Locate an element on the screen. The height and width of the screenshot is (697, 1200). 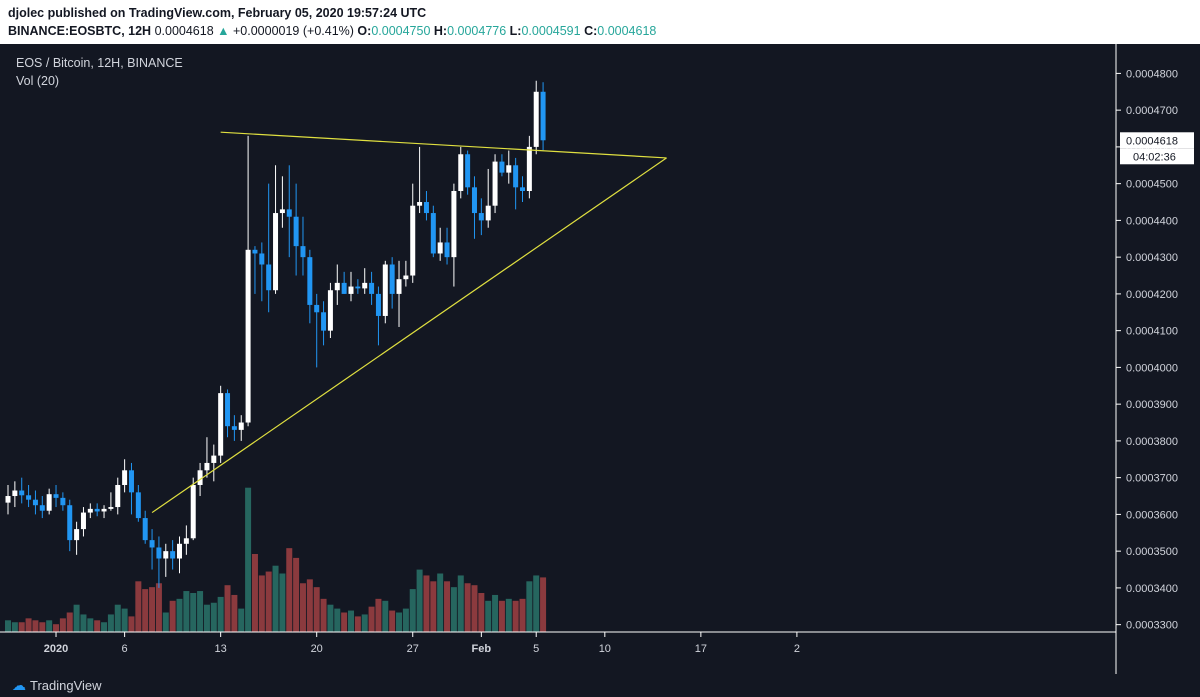
tradingview-brand-label: TradingView is located at coordinates (66, 685).